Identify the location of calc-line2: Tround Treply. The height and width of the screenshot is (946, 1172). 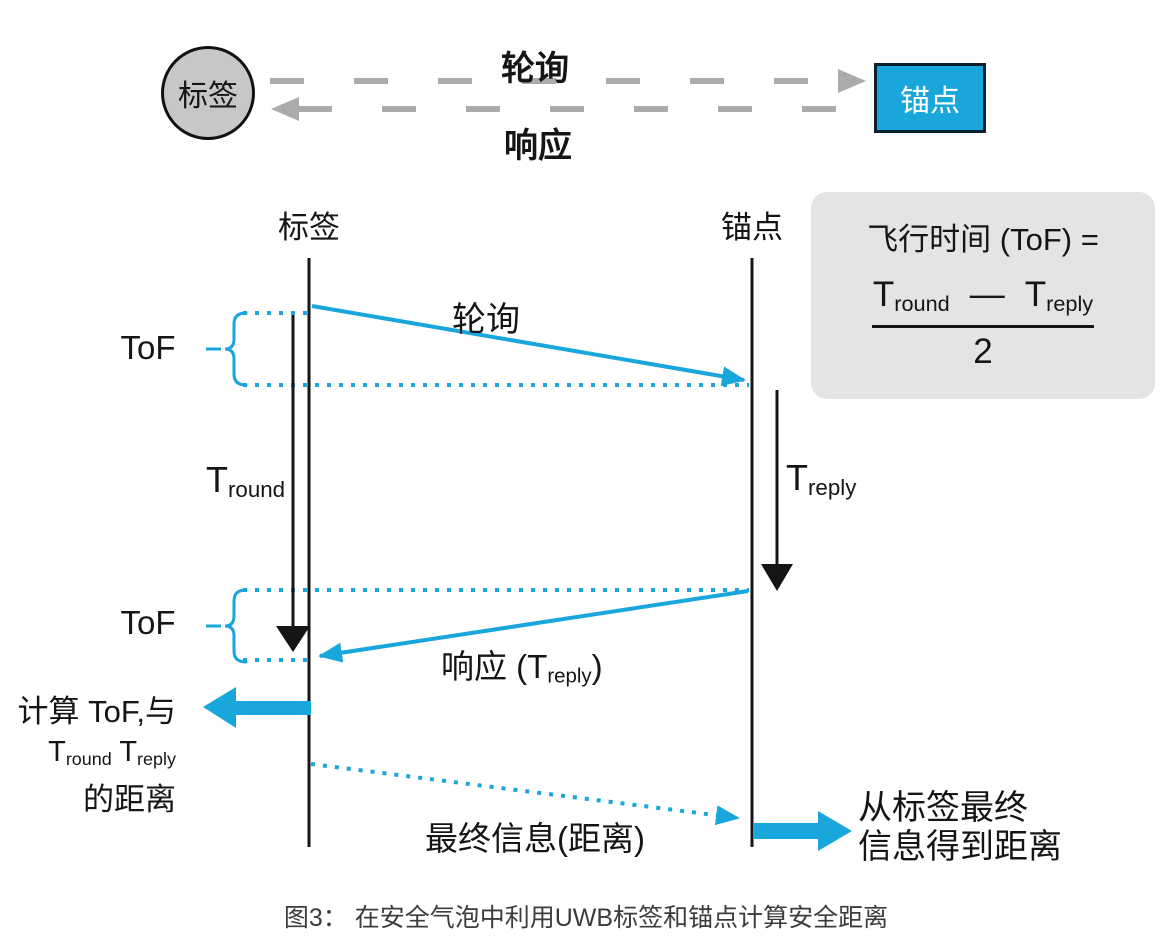
(90, 753).